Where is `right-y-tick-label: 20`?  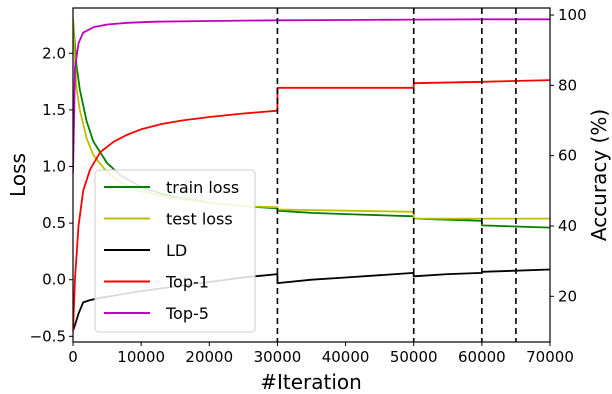 right-y-tick-label: 20 is located at coordinates (567, 296).